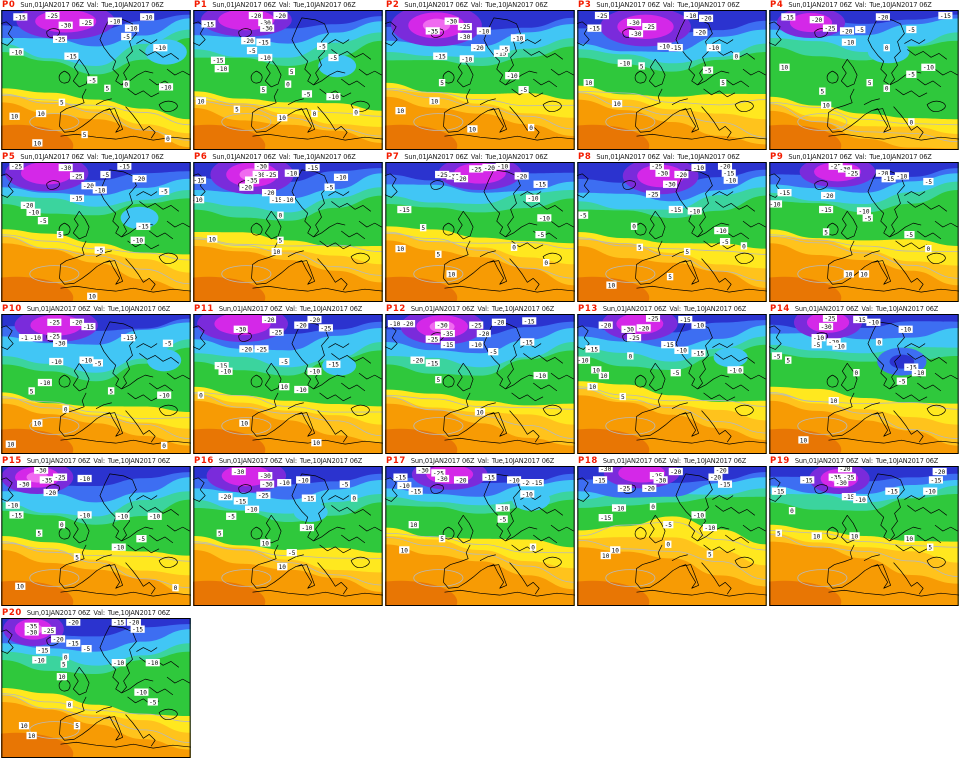 Image resolution: width=960 pixels, height=760 pixels. I want to click on temp-value: -5, so click(725, 242).